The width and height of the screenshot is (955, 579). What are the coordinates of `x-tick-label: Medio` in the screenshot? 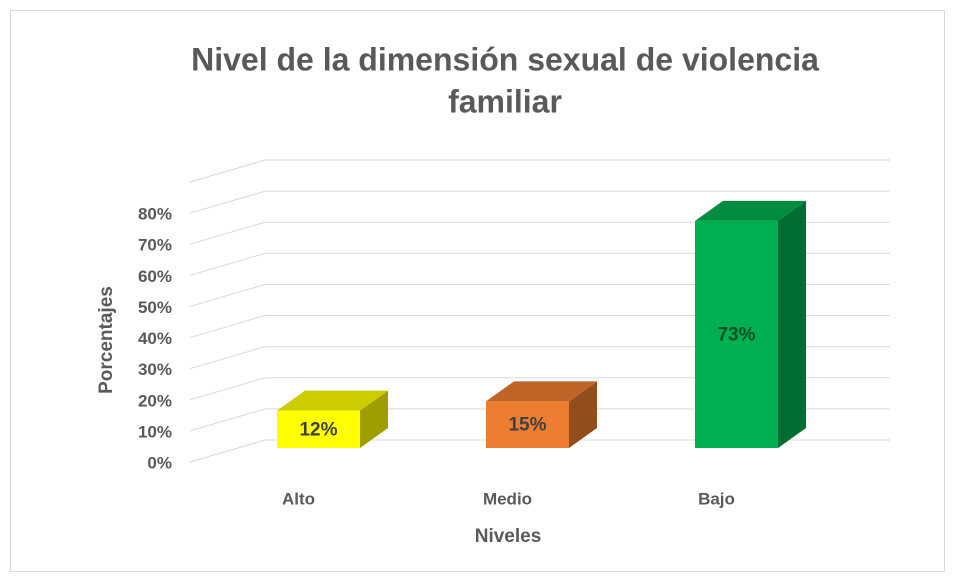 It's located at (507, 498).